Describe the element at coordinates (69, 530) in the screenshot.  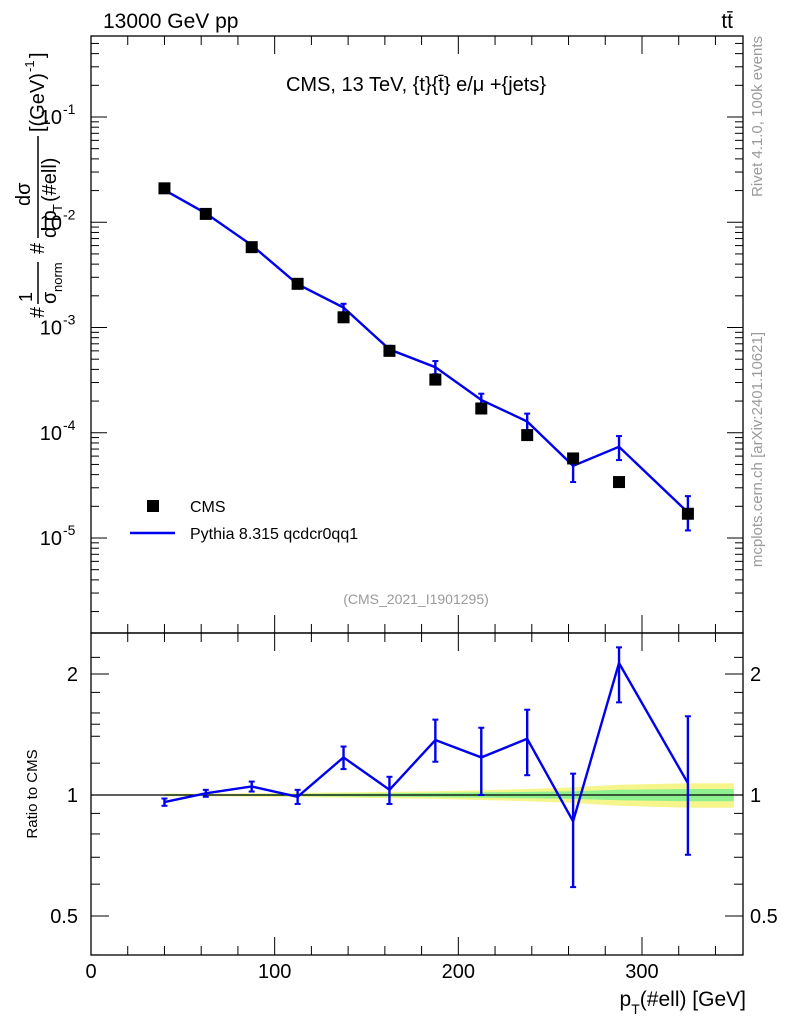
I see `y-tick-label-exponent: -5` at that location.